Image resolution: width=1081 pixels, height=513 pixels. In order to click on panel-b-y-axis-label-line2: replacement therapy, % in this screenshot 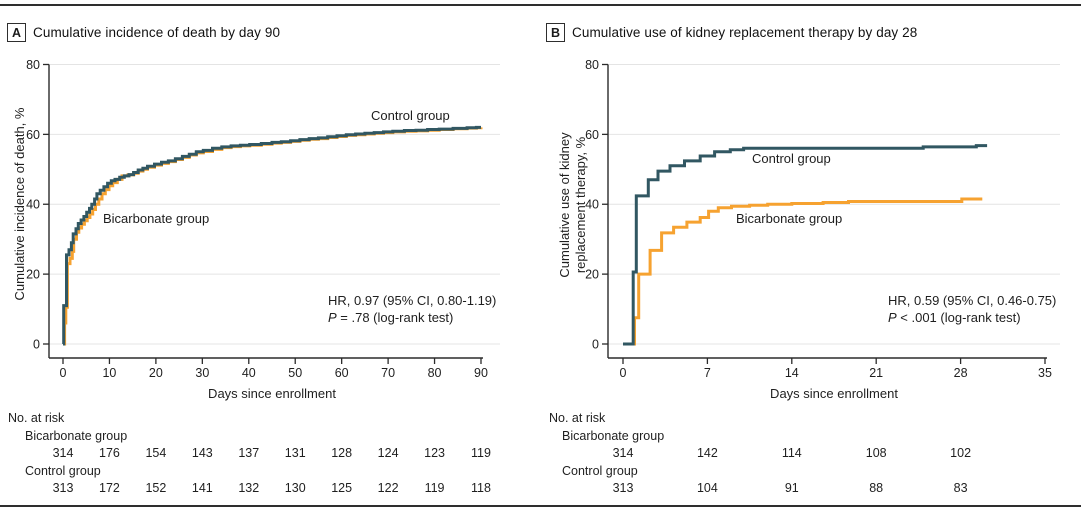, I will do `click(580, 205)`.